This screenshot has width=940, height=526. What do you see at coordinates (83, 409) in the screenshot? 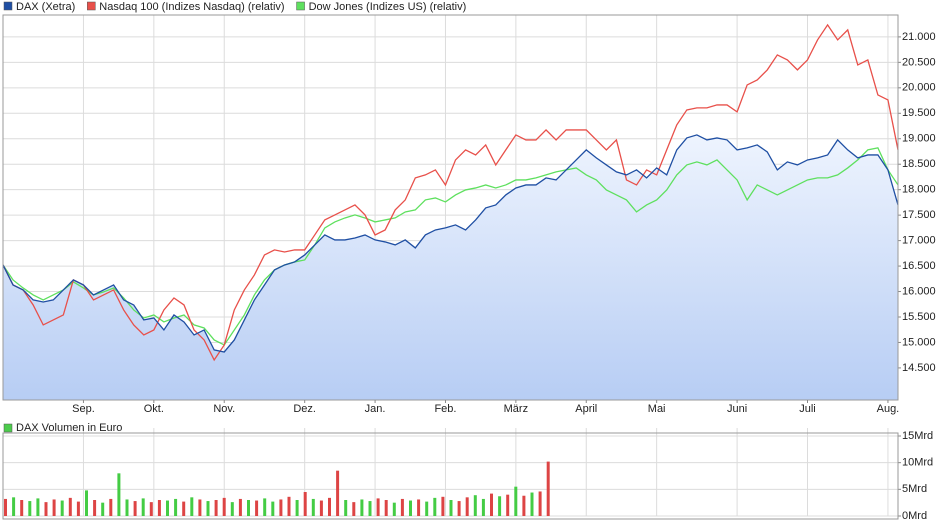
I see `x-tick-label: Sep.` at bounding box center [83, 409].